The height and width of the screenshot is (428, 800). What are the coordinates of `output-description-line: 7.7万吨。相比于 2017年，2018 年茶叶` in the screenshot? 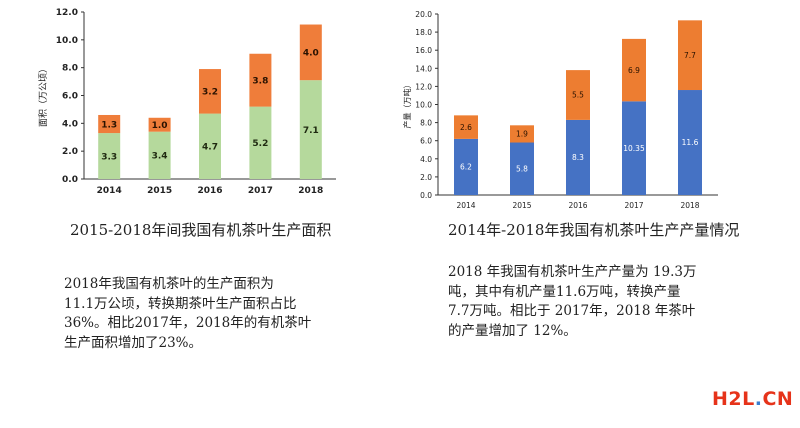 It's located at (572, 311).